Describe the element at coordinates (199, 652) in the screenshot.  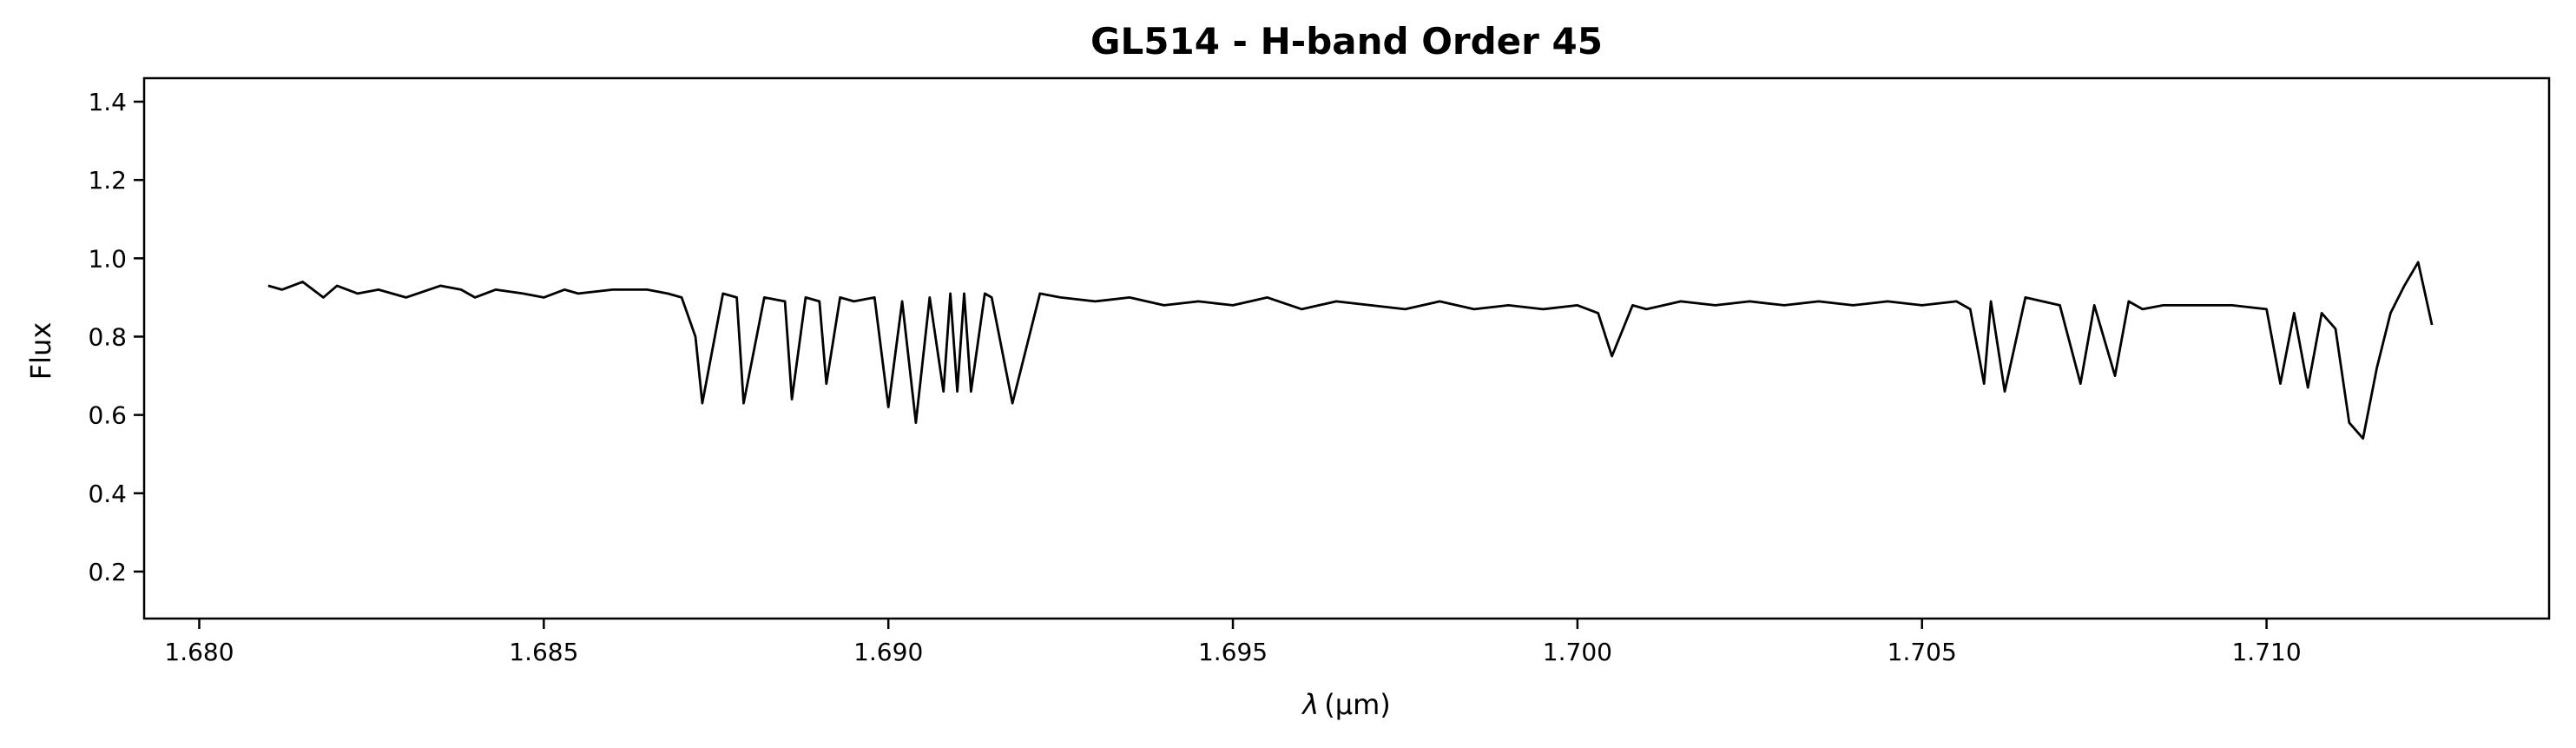
I see `x-tick-label: 1.680` at that location.